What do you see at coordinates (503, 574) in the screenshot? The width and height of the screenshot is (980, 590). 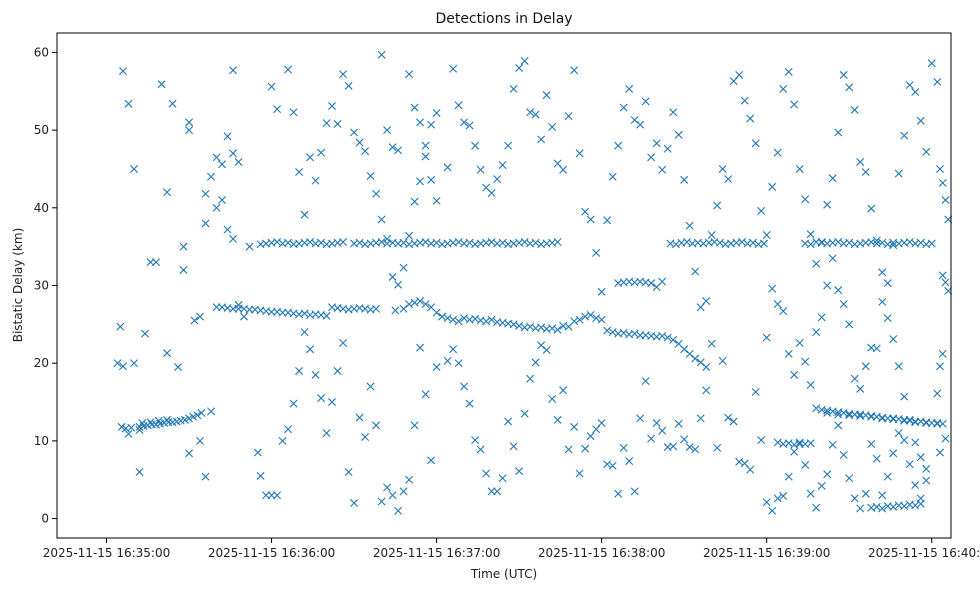 I see `x-axis-label: Time (UTC)` at bounding box center [503, 574].